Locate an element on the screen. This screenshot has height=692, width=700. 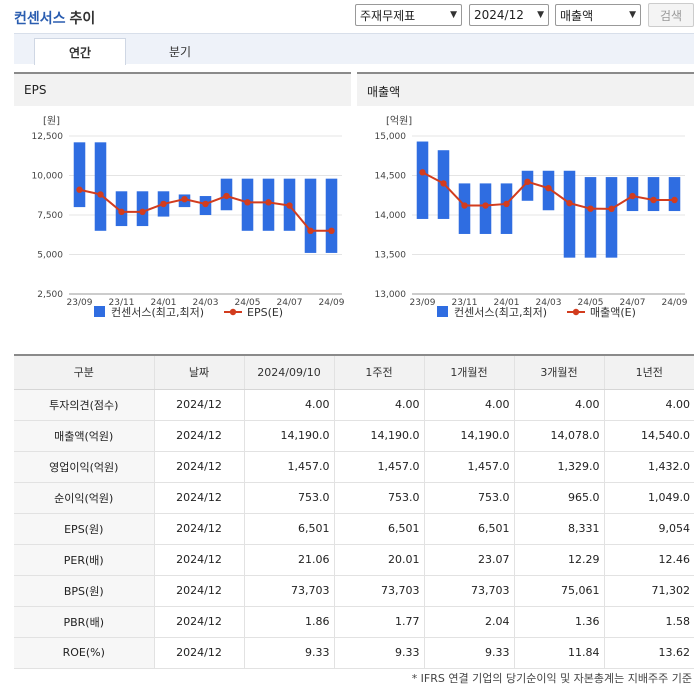
search-button: 검색 is located at coordinates (671, 15).